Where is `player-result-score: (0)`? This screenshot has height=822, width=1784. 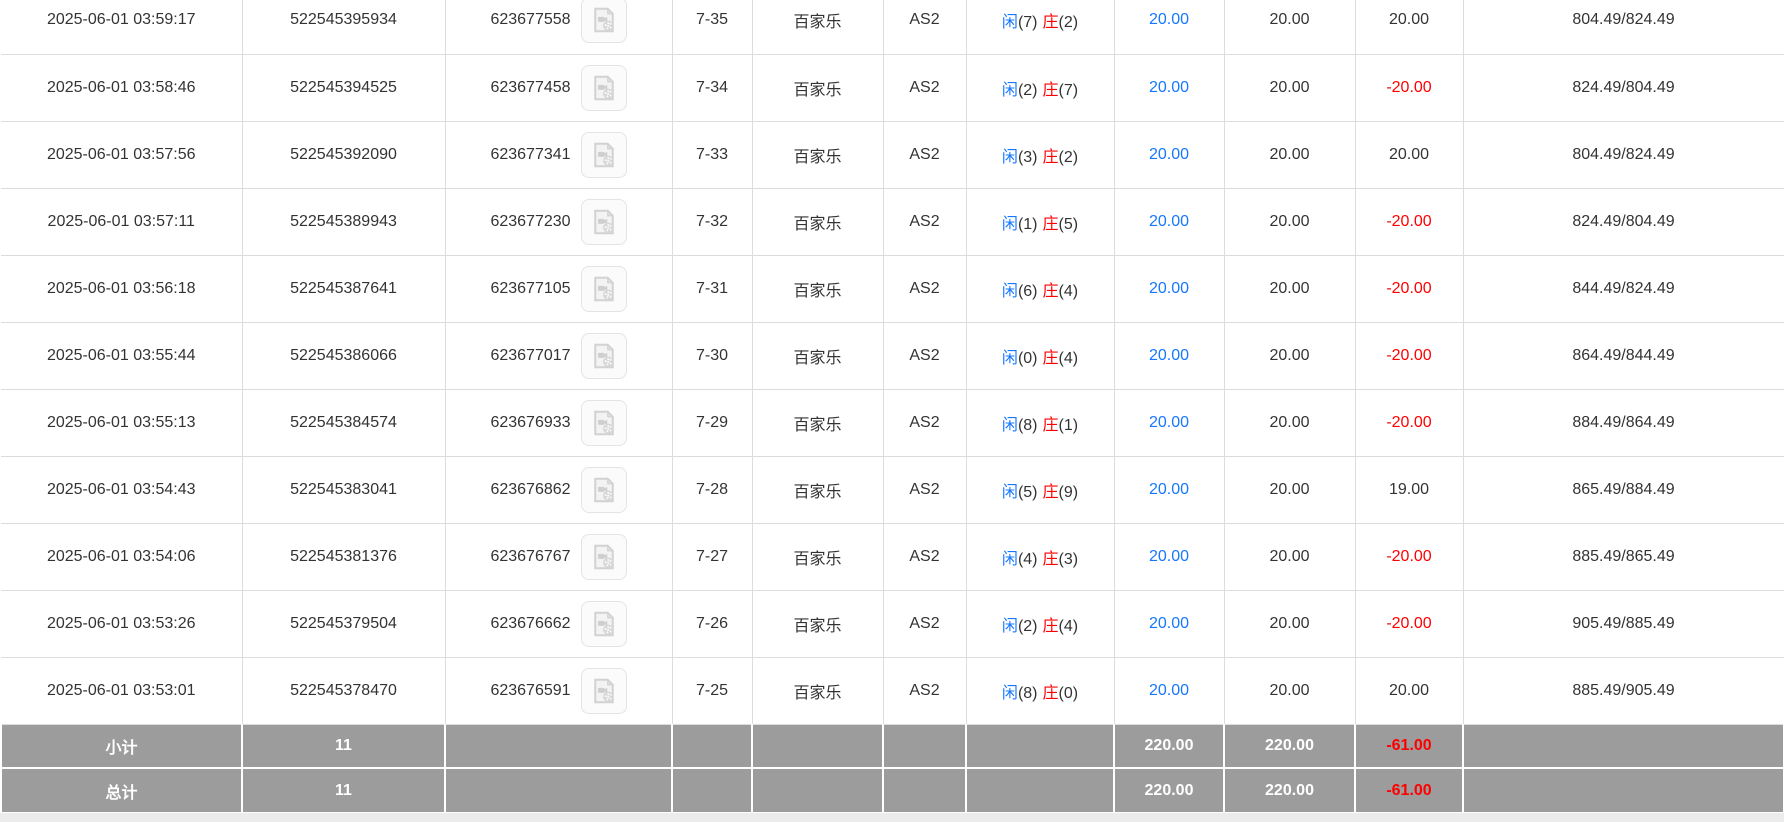 player-result-score: (0) is located at coordinates (1027, 358).